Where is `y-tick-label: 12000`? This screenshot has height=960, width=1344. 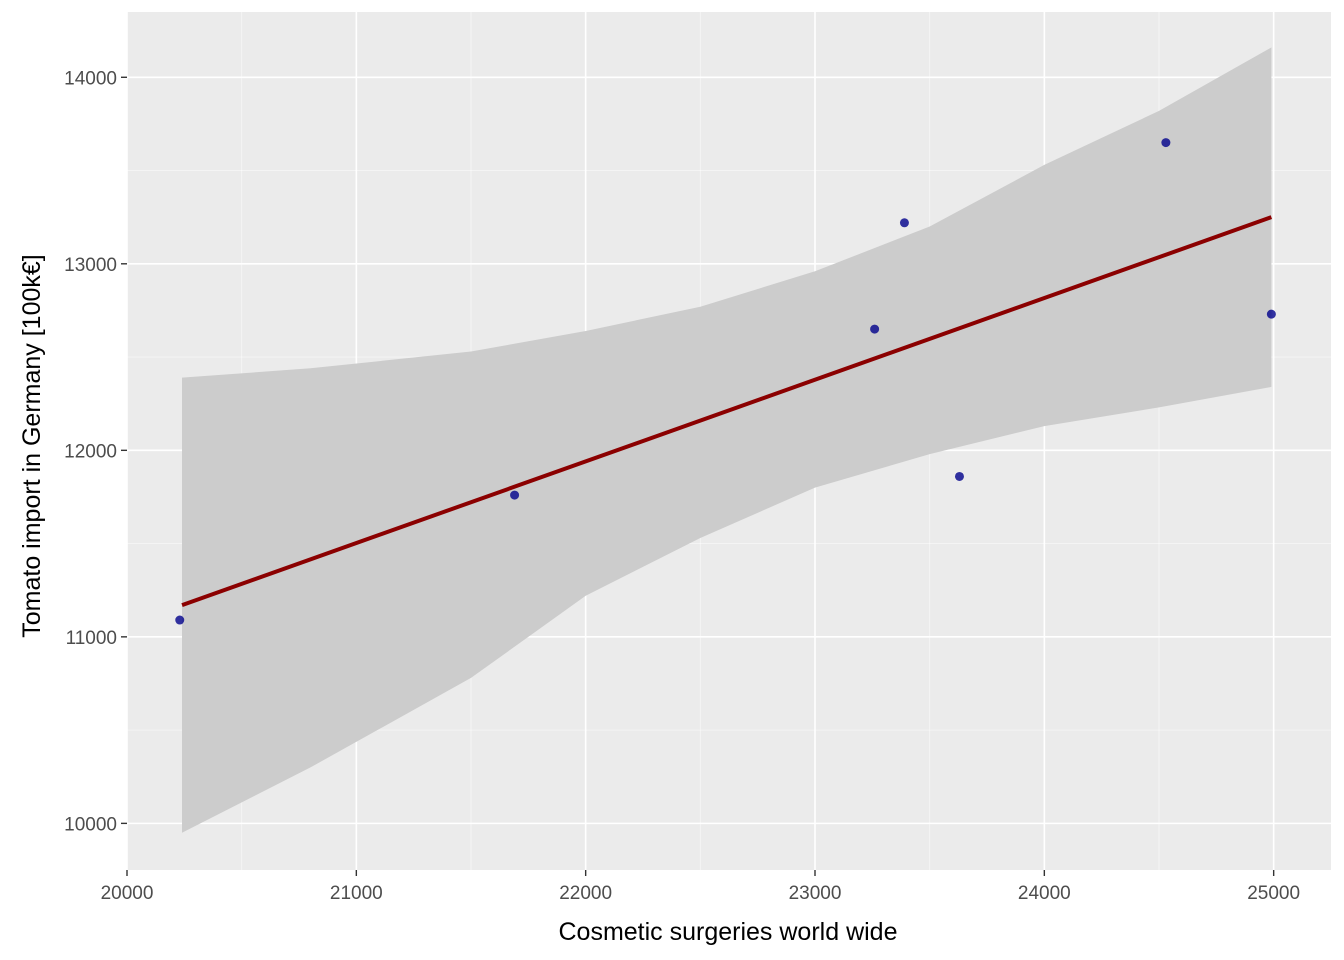
y-tick-label: 12000 is located at coordinates (90, 451).